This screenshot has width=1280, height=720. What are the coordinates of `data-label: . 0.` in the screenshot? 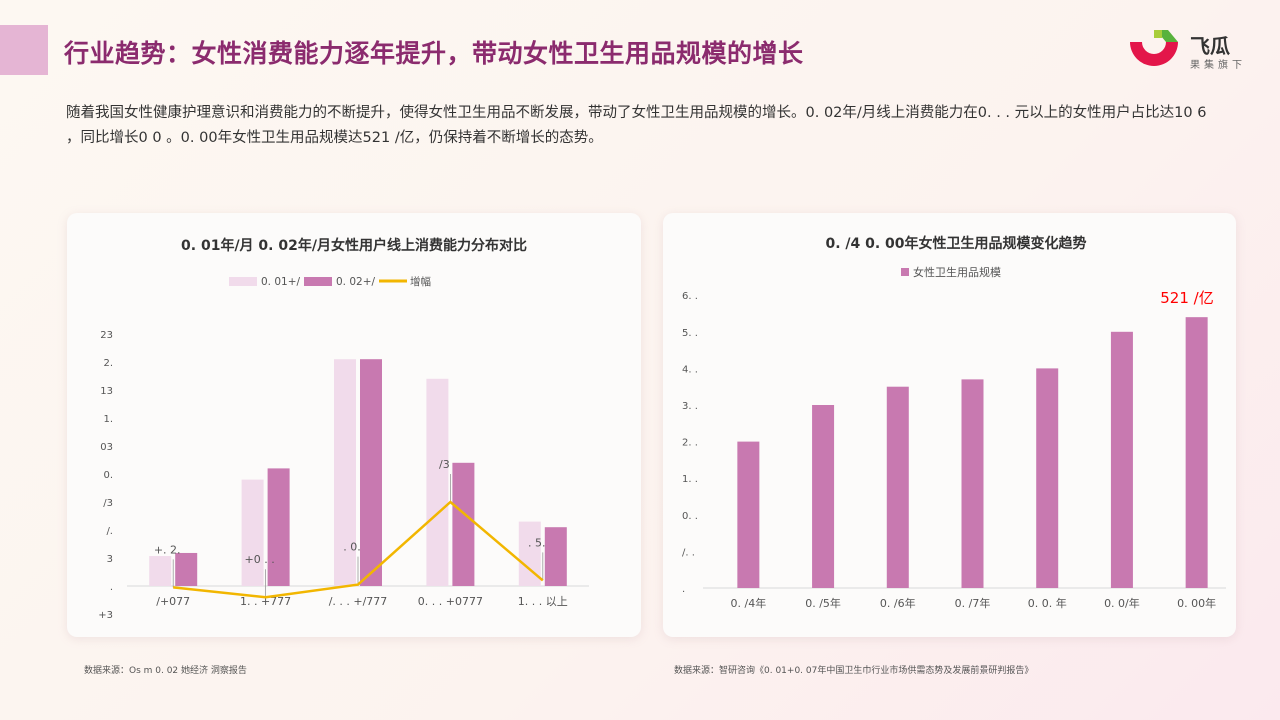 It's located at (352, 547).